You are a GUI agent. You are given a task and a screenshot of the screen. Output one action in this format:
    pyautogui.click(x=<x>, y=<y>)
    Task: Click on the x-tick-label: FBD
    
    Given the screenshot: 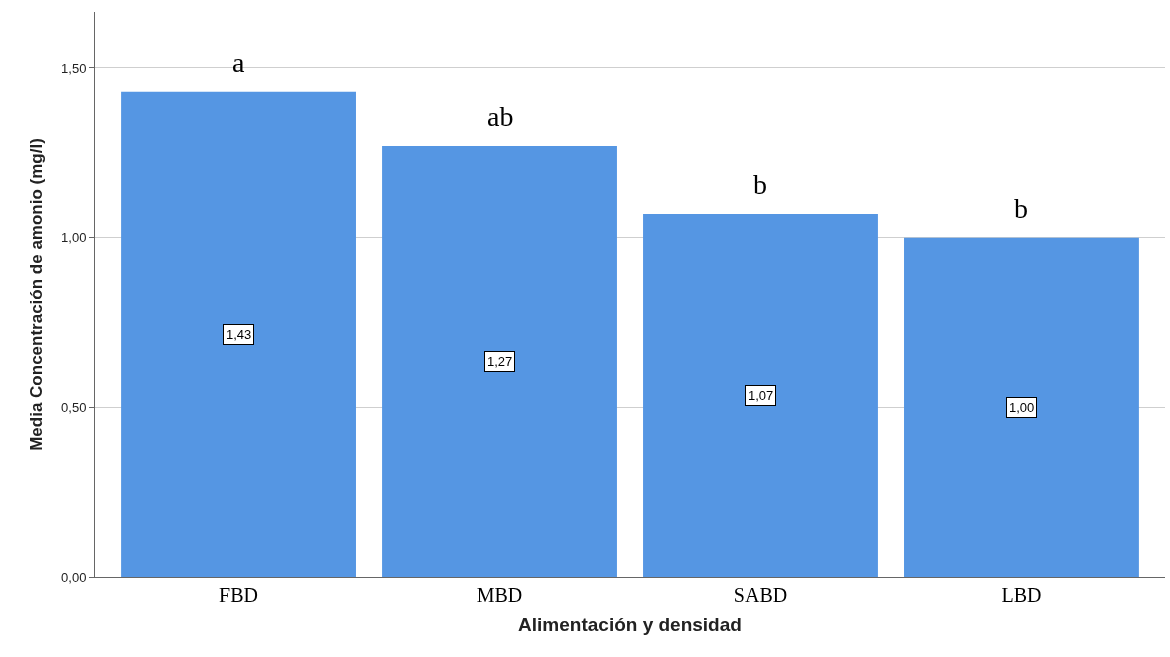 What is the action you would take?
    pyautogui.click(x=238, y=595)
    